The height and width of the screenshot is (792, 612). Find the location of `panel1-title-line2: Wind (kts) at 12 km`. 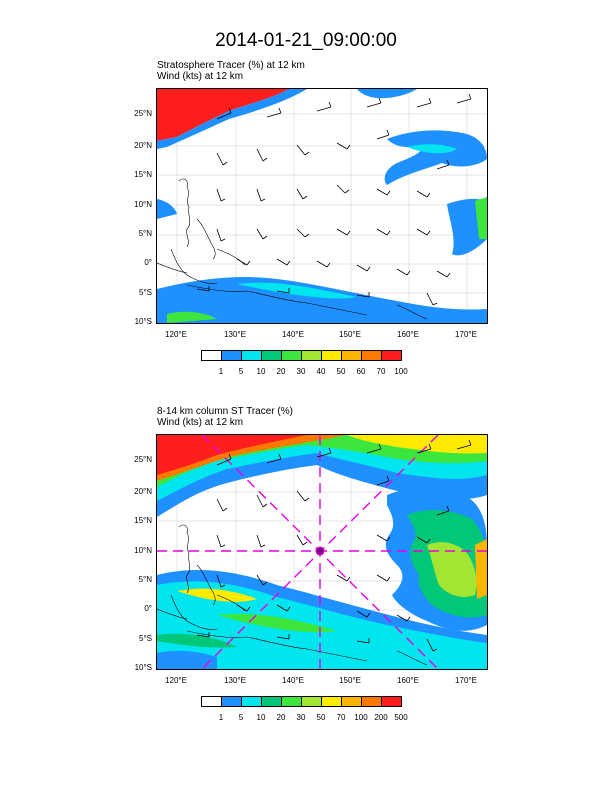

panel1-title-line2: Wind (kts) at 12 km is located at coordinates (200, 76).